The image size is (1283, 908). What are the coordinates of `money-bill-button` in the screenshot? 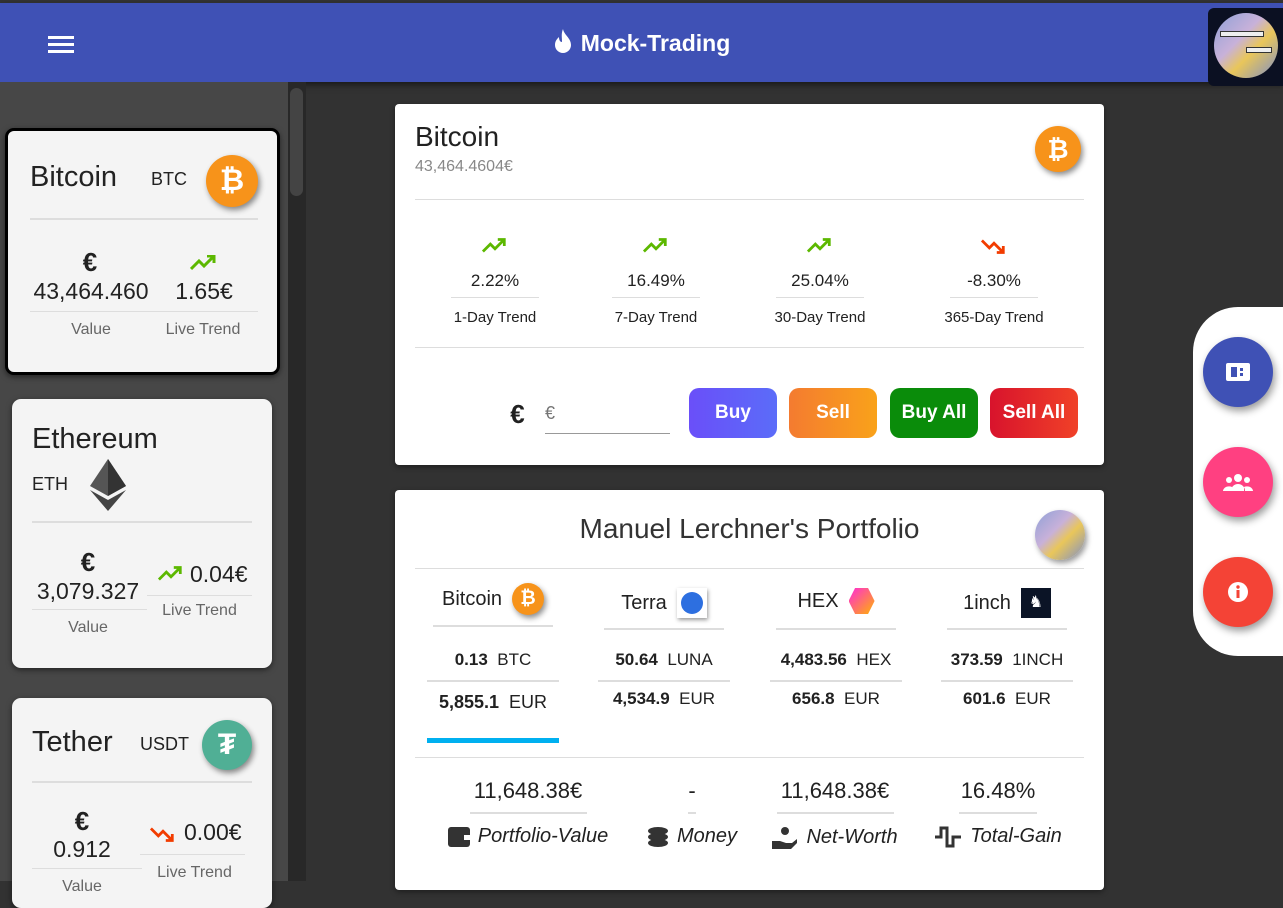 It's located at (1238, 372).